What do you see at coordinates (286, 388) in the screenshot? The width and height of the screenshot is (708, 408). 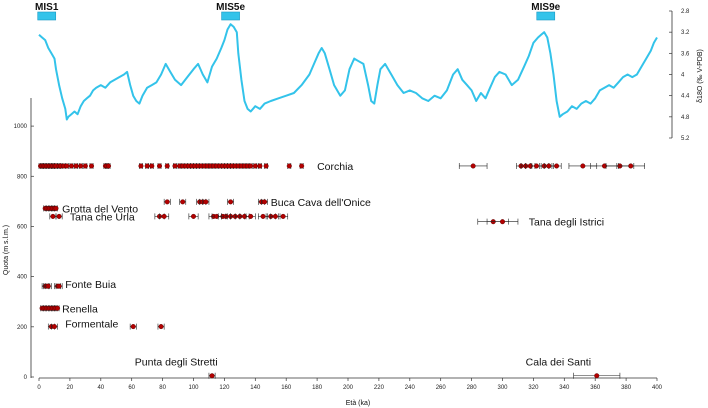 I see `x-tick-label: 160` at bounding box center [286, 388].